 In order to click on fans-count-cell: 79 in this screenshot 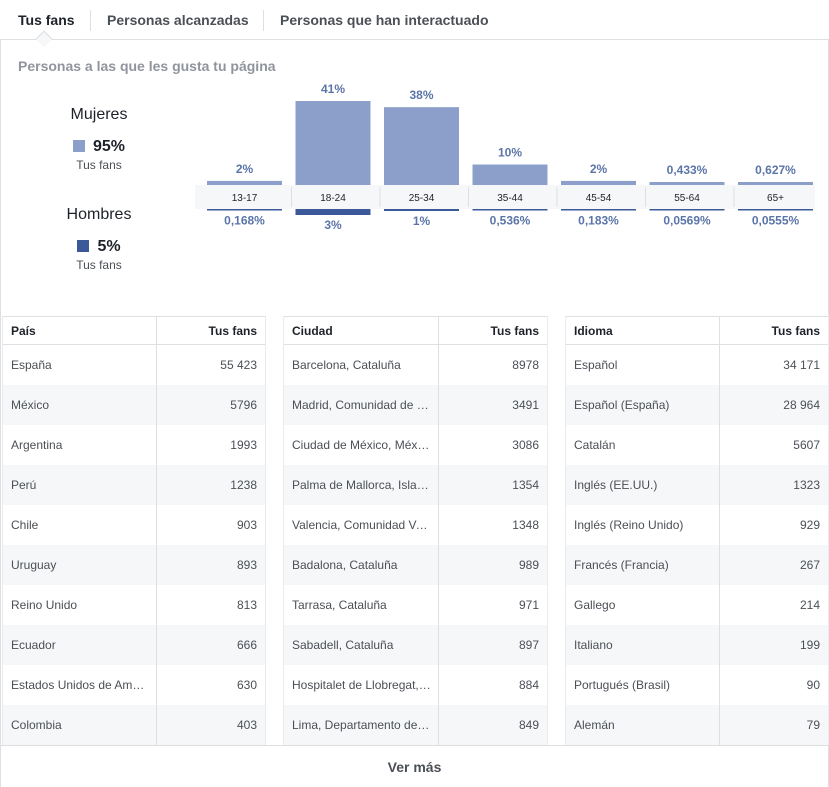, I will do `click(813, 725)`.